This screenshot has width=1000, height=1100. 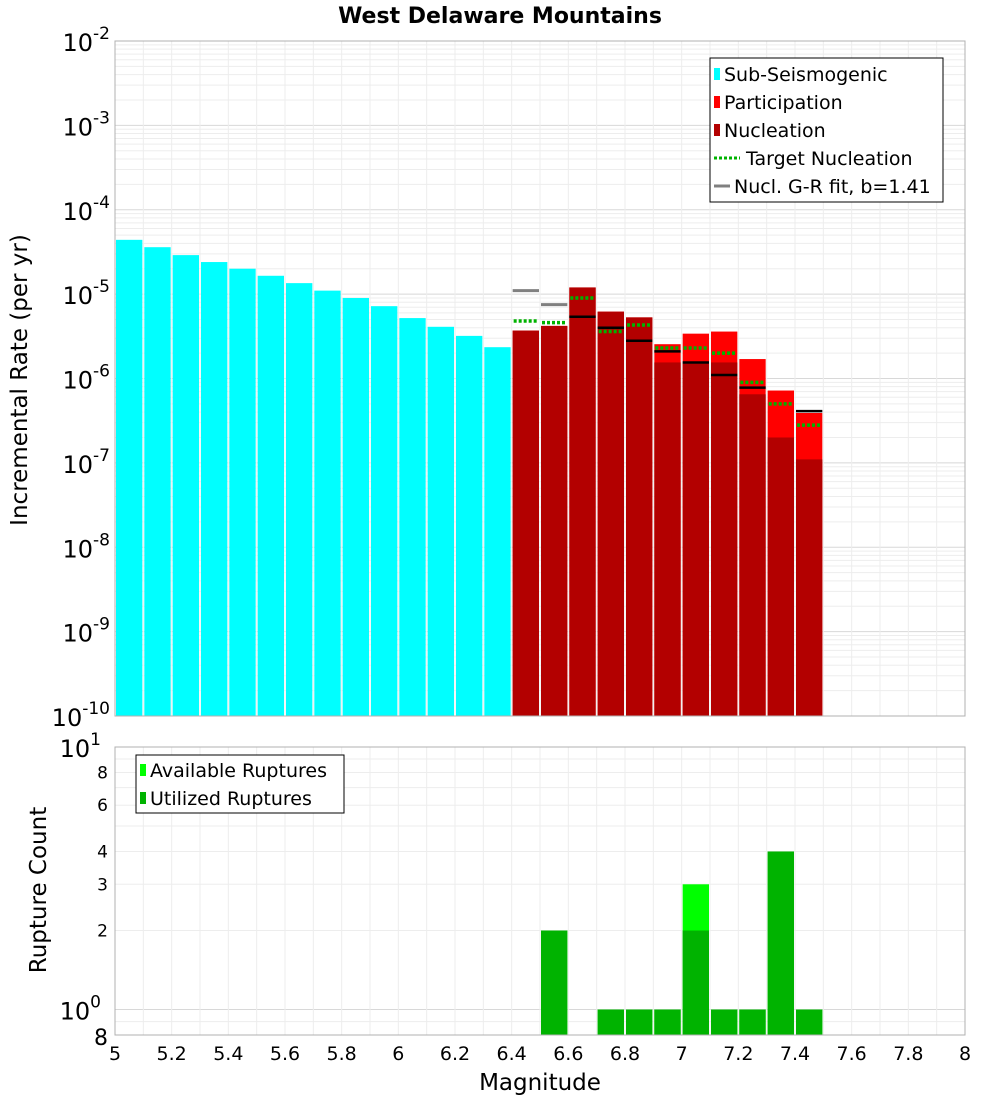 I want to click on y-tick-label: 10⁻⁶, so click(x=87, y=378).